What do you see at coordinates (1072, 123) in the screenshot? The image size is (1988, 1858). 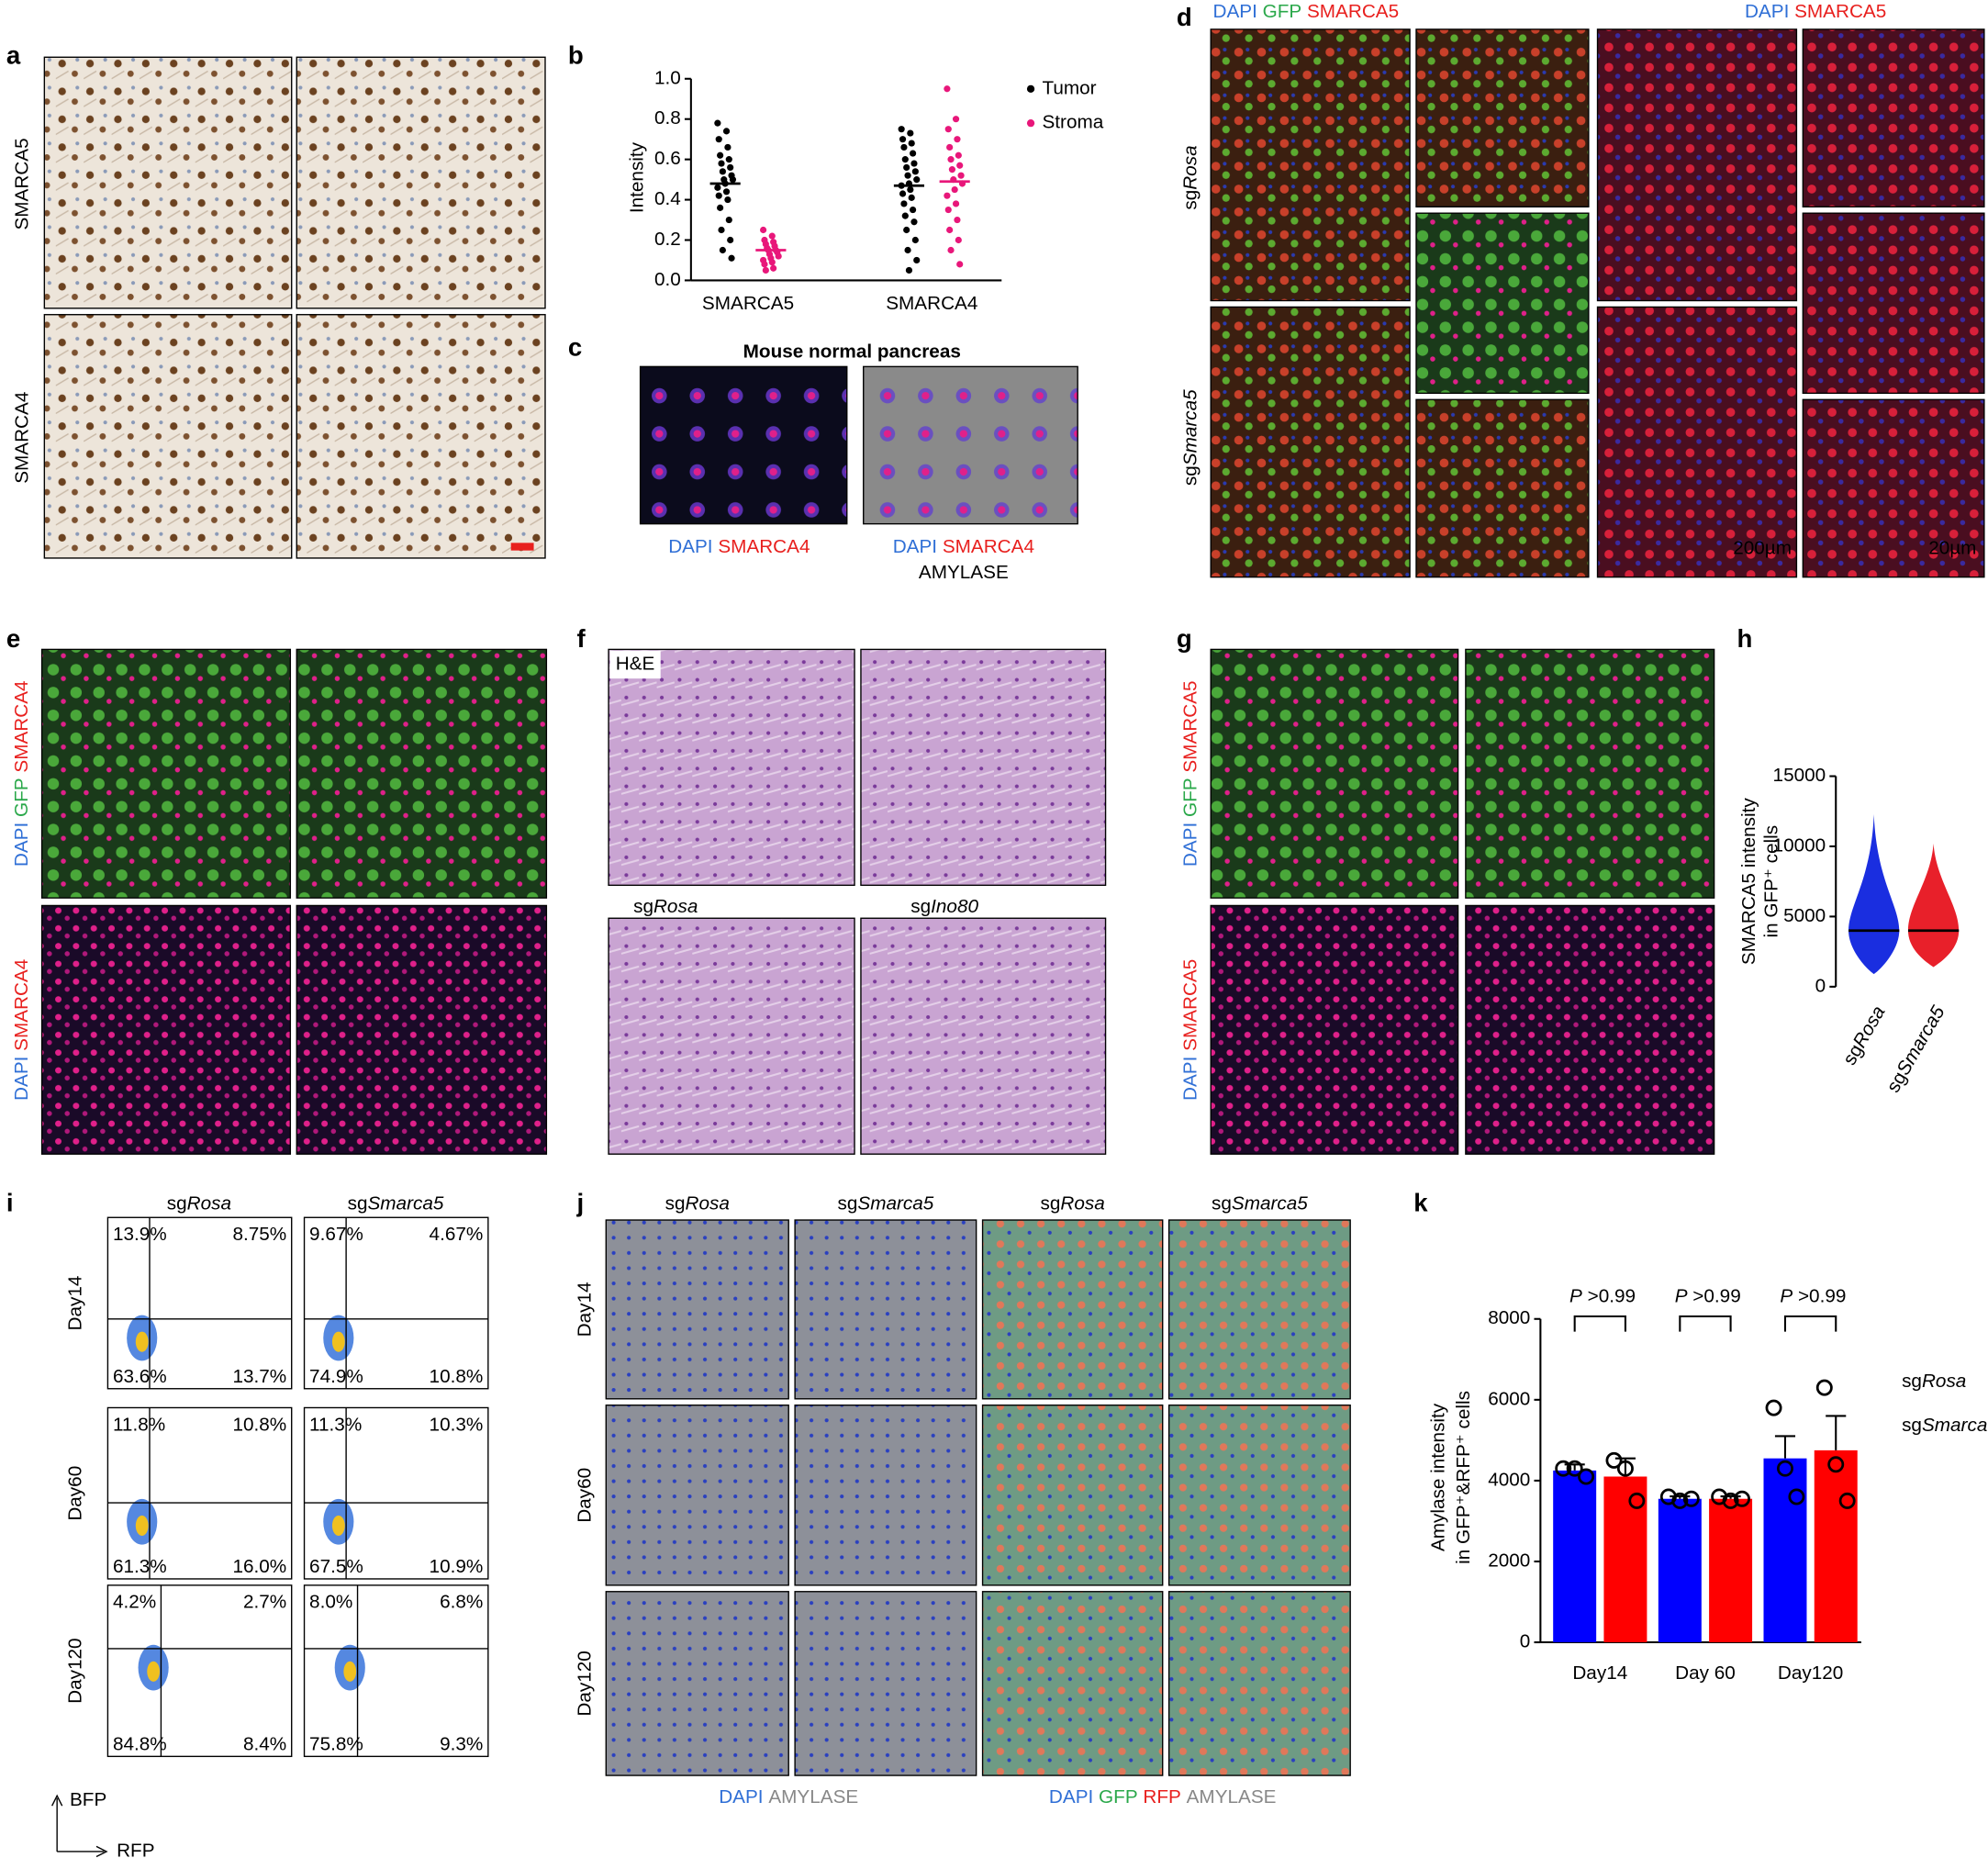 I see `legend-label: Stroma` at bounding box center [1072, 123].